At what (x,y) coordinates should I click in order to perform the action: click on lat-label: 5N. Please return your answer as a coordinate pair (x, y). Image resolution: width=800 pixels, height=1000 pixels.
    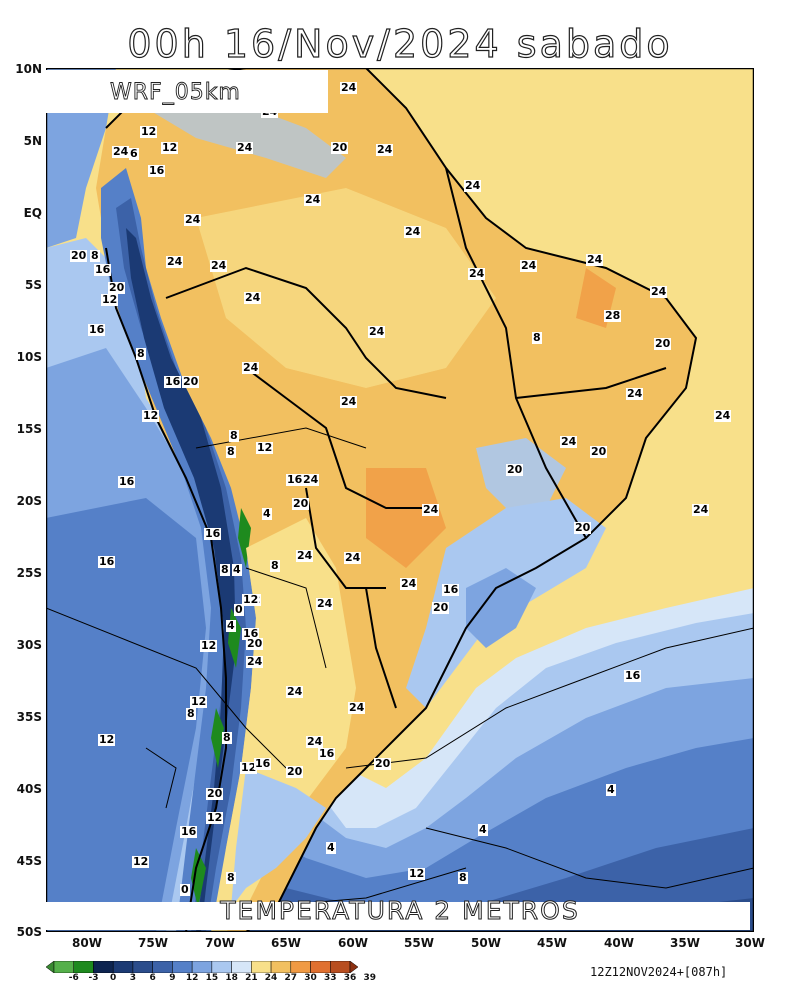
    Looking at the image, I should click on (32, 141).